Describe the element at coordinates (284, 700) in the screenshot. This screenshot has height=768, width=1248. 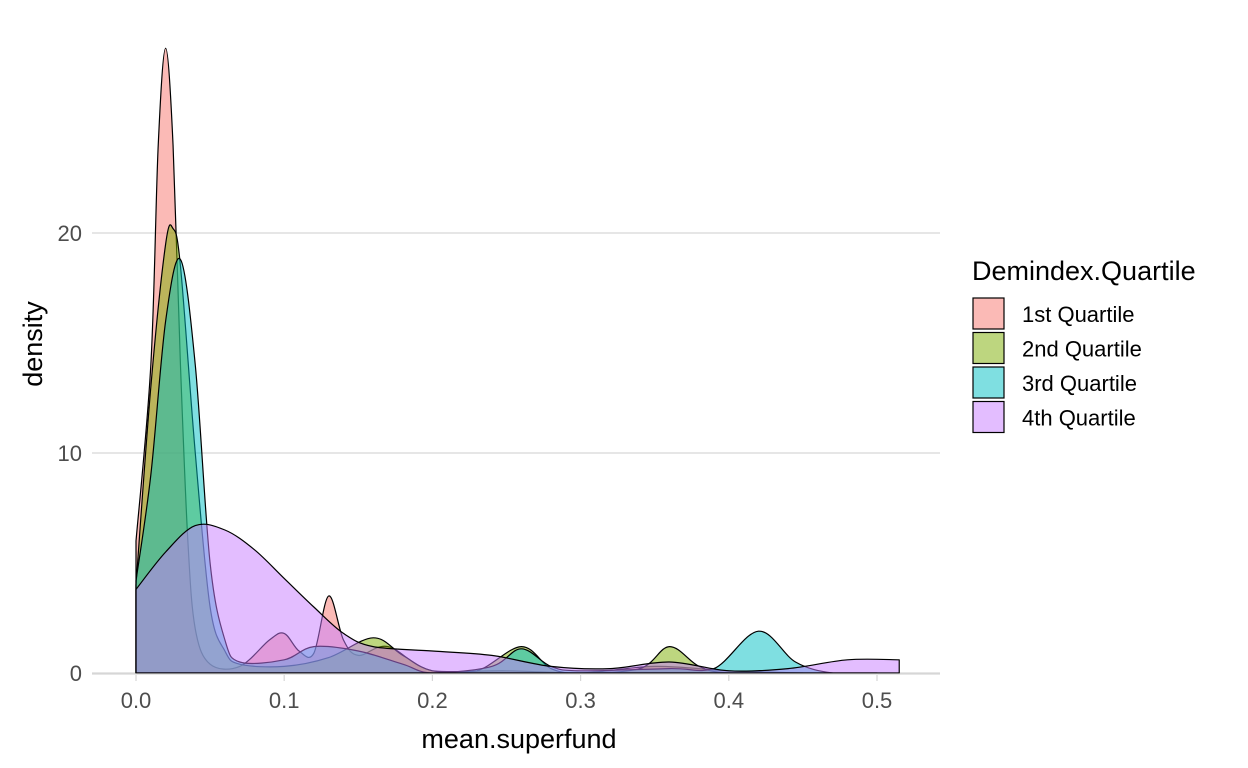
I see `x-tick-label-1: 0.1` at that location.